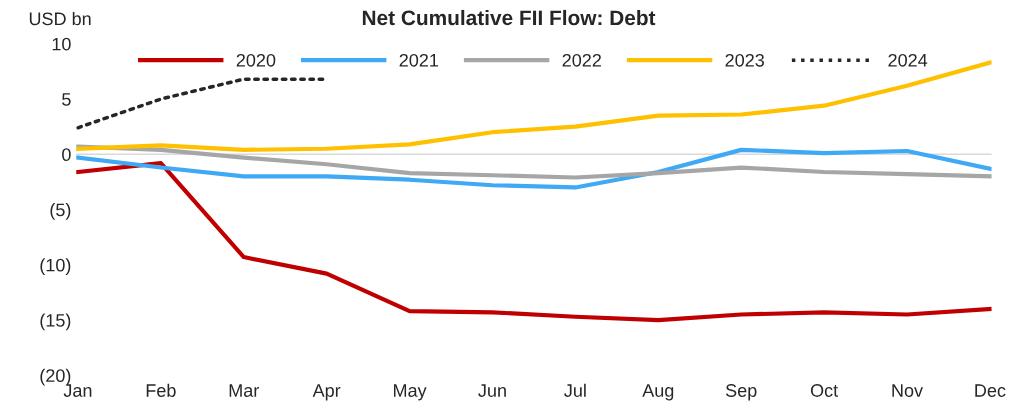 This screenshot has width=1017, height=417. What do you see at coordinates (908, 60) in the screenshot?
I see `legend-label: 2024` at bounding box center [908, 60].